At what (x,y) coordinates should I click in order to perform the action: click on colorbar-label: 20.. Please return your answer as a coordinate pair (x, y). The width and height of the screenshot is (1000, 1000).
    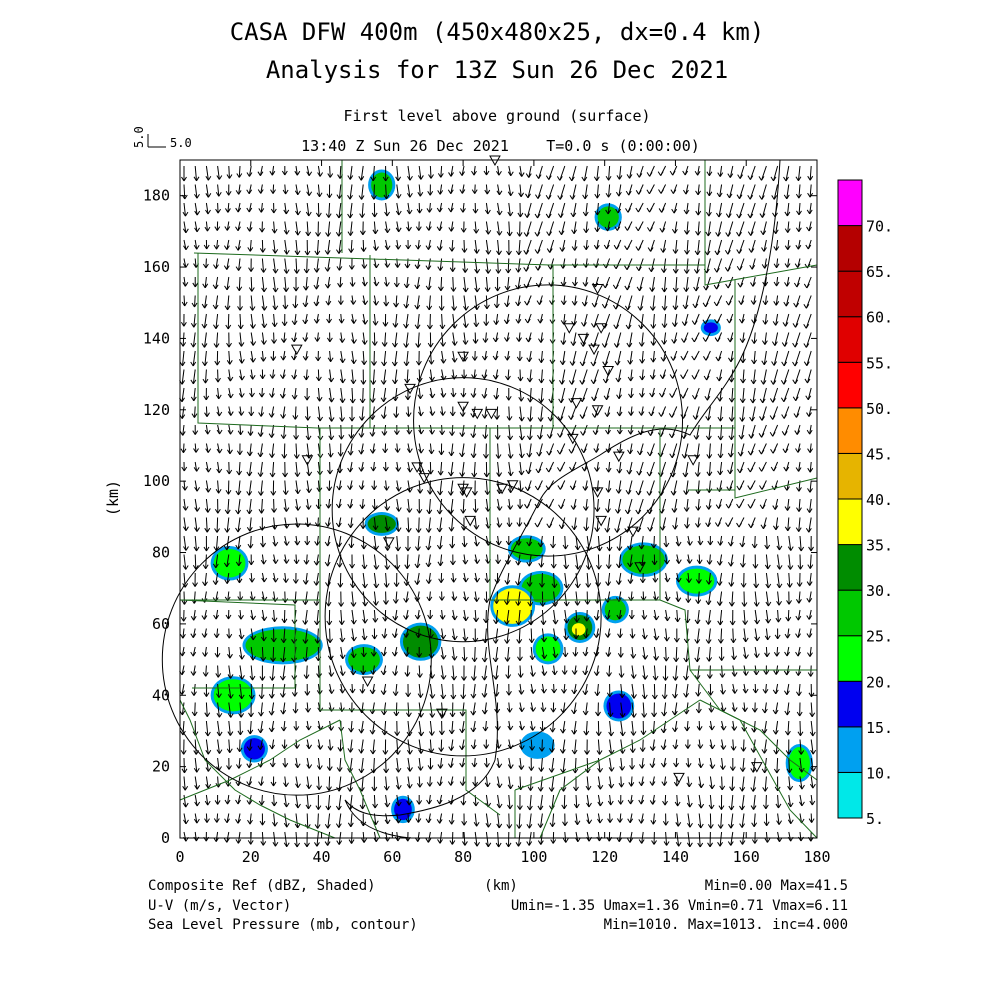
    Looking at the image, I should click on (879, 682).